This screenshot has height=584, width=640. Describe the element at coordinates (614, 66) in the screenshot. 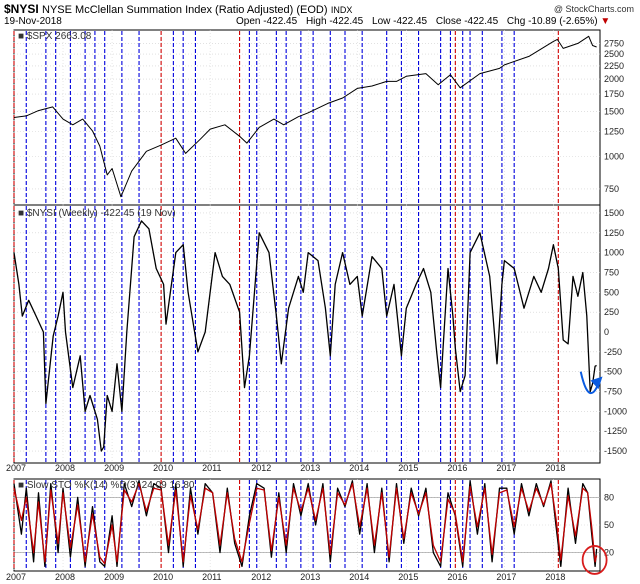

I see `y-tick-label: 2250` at that location.